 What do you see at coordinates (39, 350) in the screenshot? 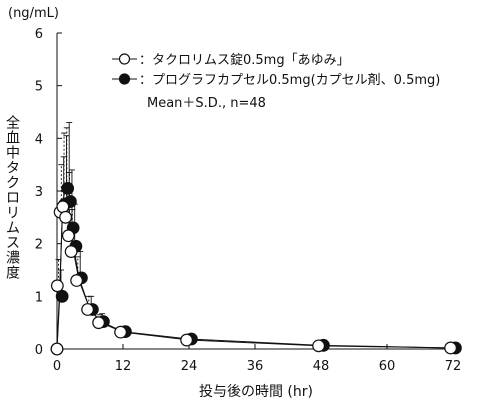
I see `y-tick-label: 0` at bounding box center [39, 350].